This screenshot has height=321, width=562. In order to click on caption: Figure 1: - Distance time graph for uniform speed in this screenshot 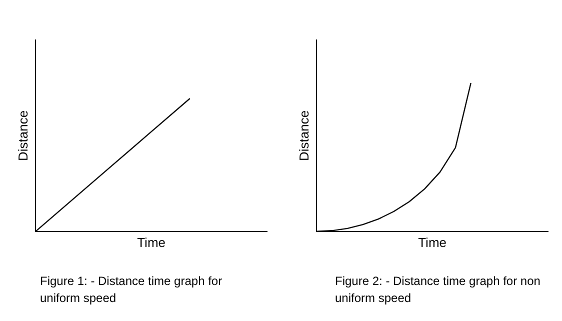, I will do `click(132, 290)`.